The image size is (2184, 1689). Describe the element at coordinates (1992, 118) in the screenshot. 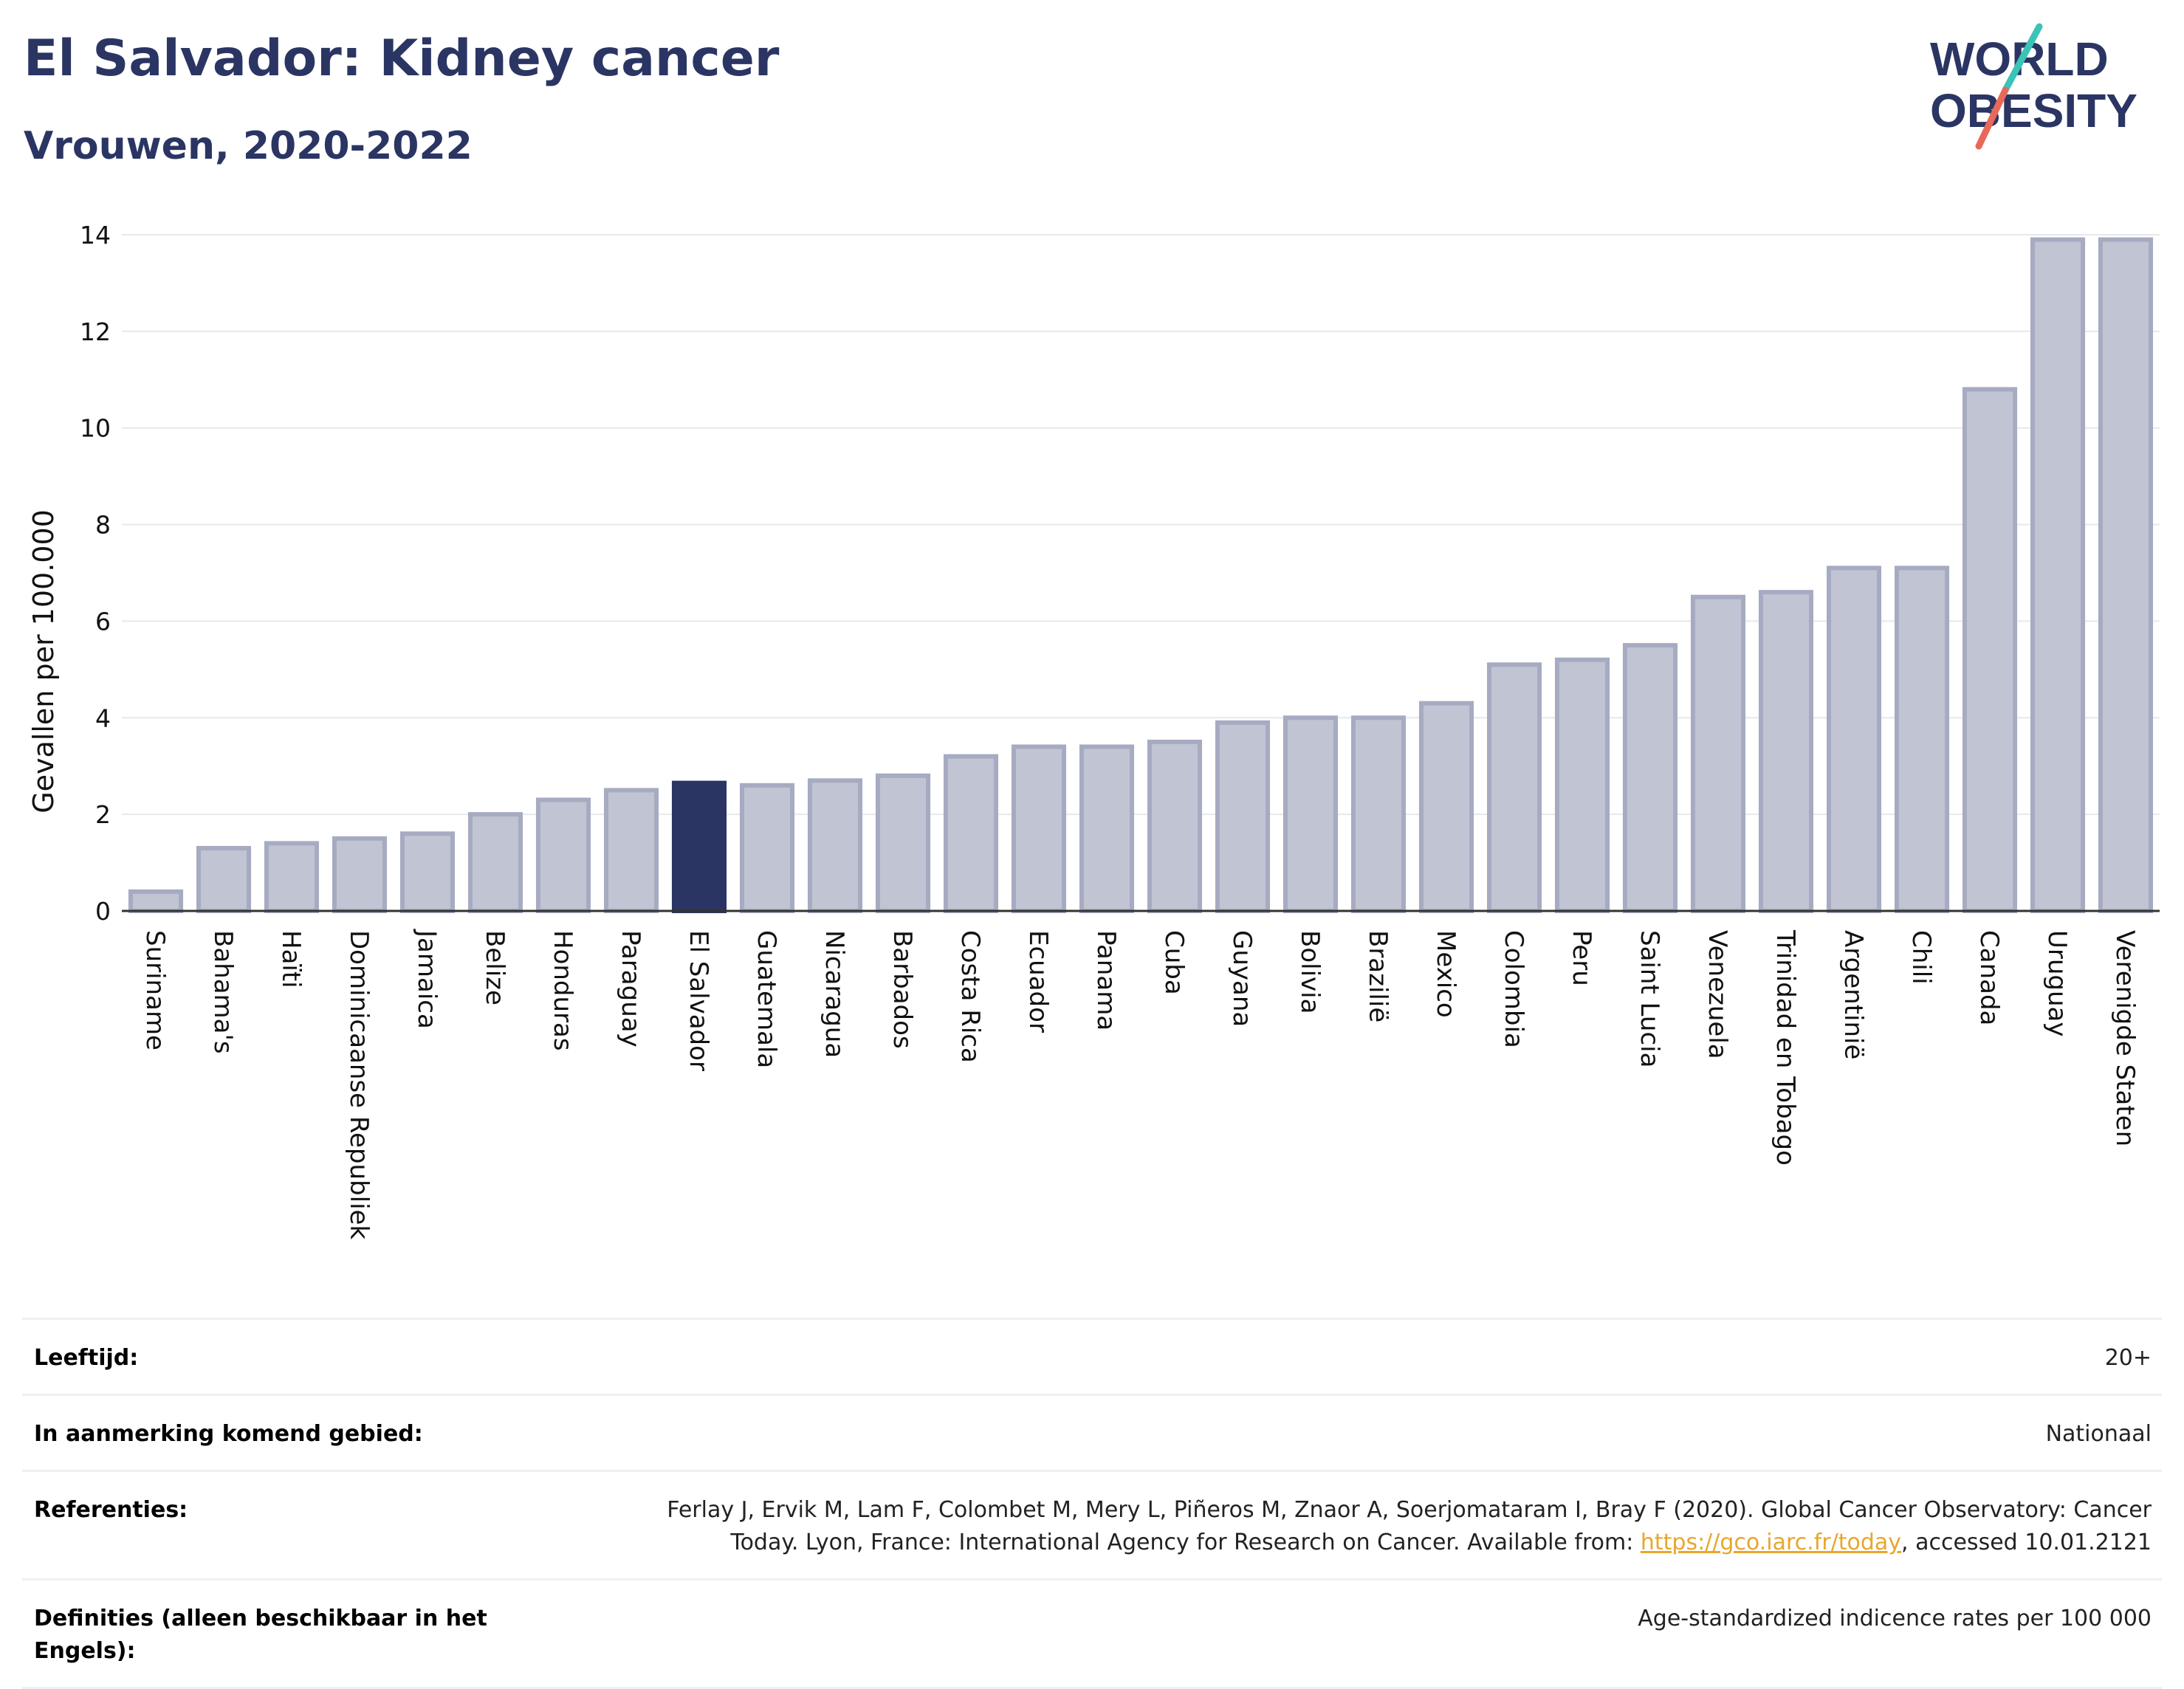

I see `logo-slash-red` at that location.